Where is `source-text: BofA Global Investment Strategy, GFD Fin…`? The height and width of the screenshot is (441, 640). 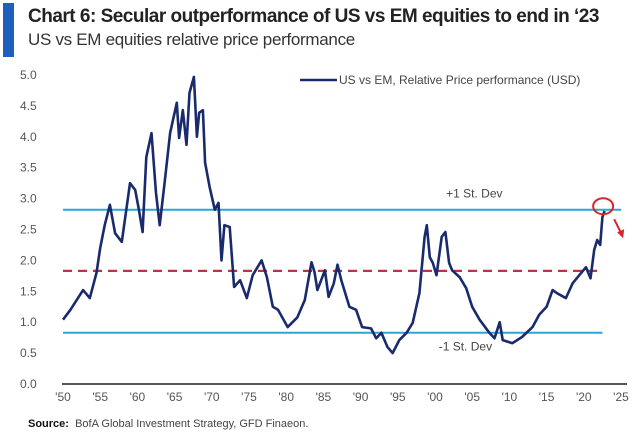
source-text: BofA Global Investment Strategy, GFD Fin… is located at coordinates (192, 424).